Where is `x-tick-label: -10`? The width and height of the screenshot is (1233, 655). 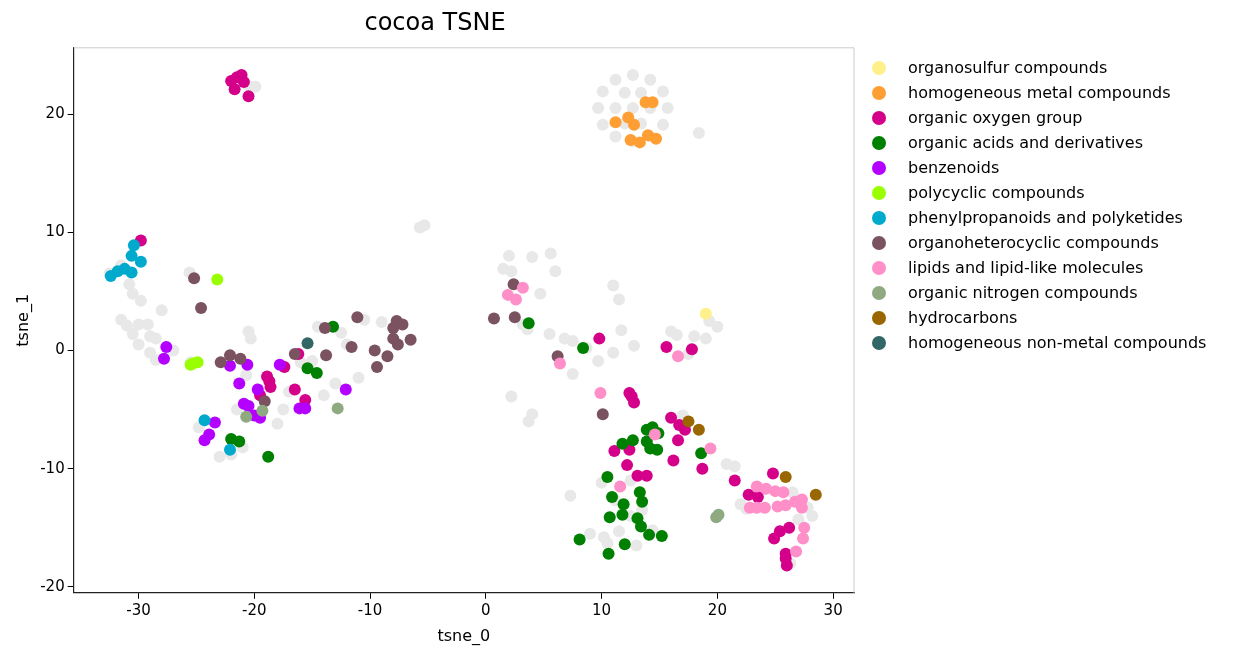
x-tick-label: -10 is located at coordinates (370, 609).